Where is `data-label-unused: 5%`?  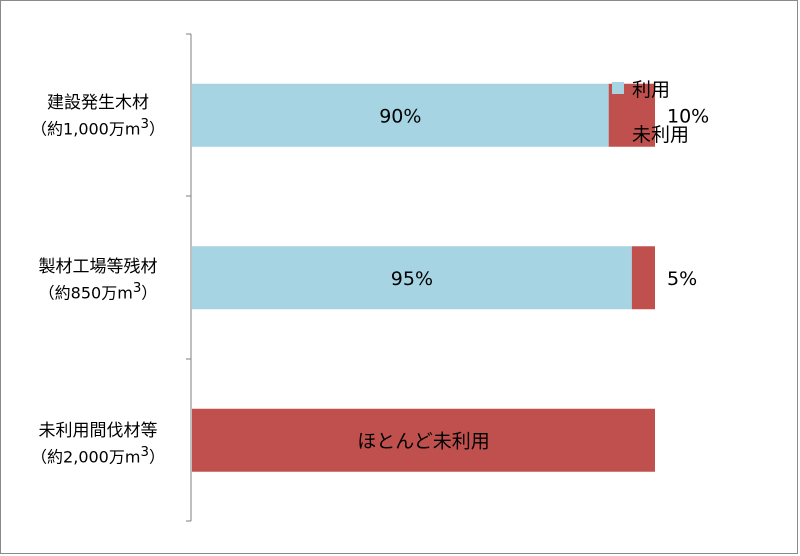
data-label-unused: 5% is located at coordinates (682, 279).